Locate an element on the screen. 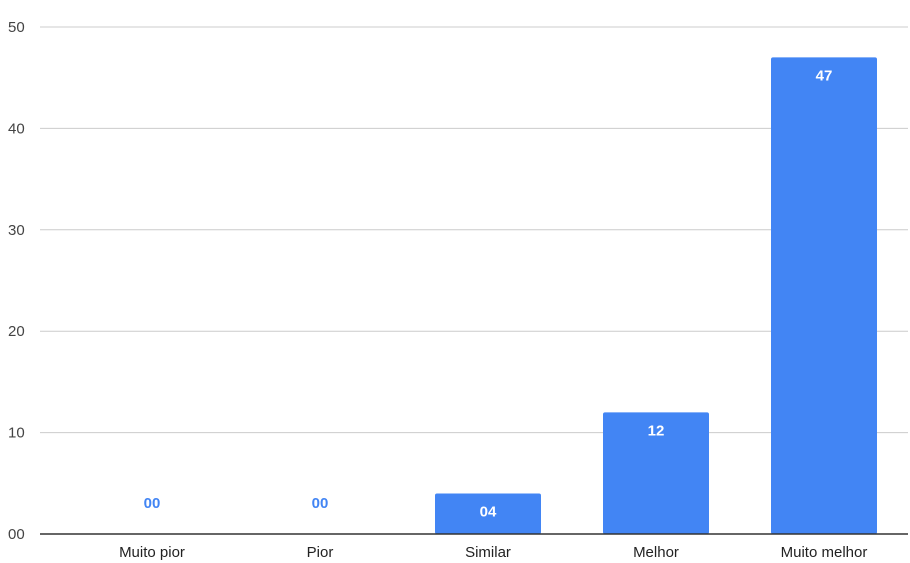 The height and width of the screenshot is (563, 910). data-label: 12 is located at coordinates (656, 430).